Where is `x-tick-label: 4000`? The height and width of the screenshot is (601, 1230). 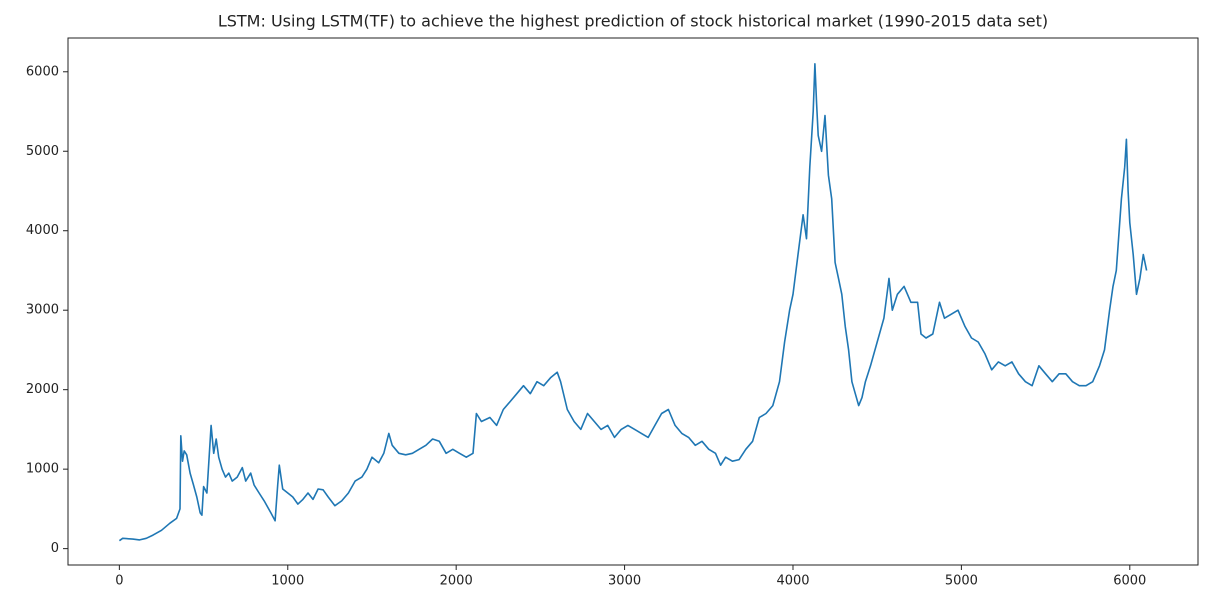
x-tick-label: 4000 is located at coordinates (792, 581).